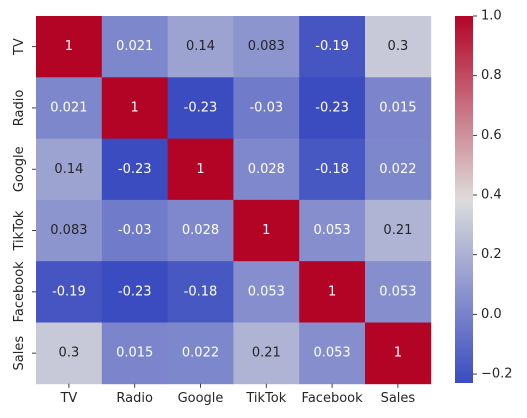 This screenshot has width=527, height=418. I want to click on heatmap-cell-radio-google, so click(200, 108).